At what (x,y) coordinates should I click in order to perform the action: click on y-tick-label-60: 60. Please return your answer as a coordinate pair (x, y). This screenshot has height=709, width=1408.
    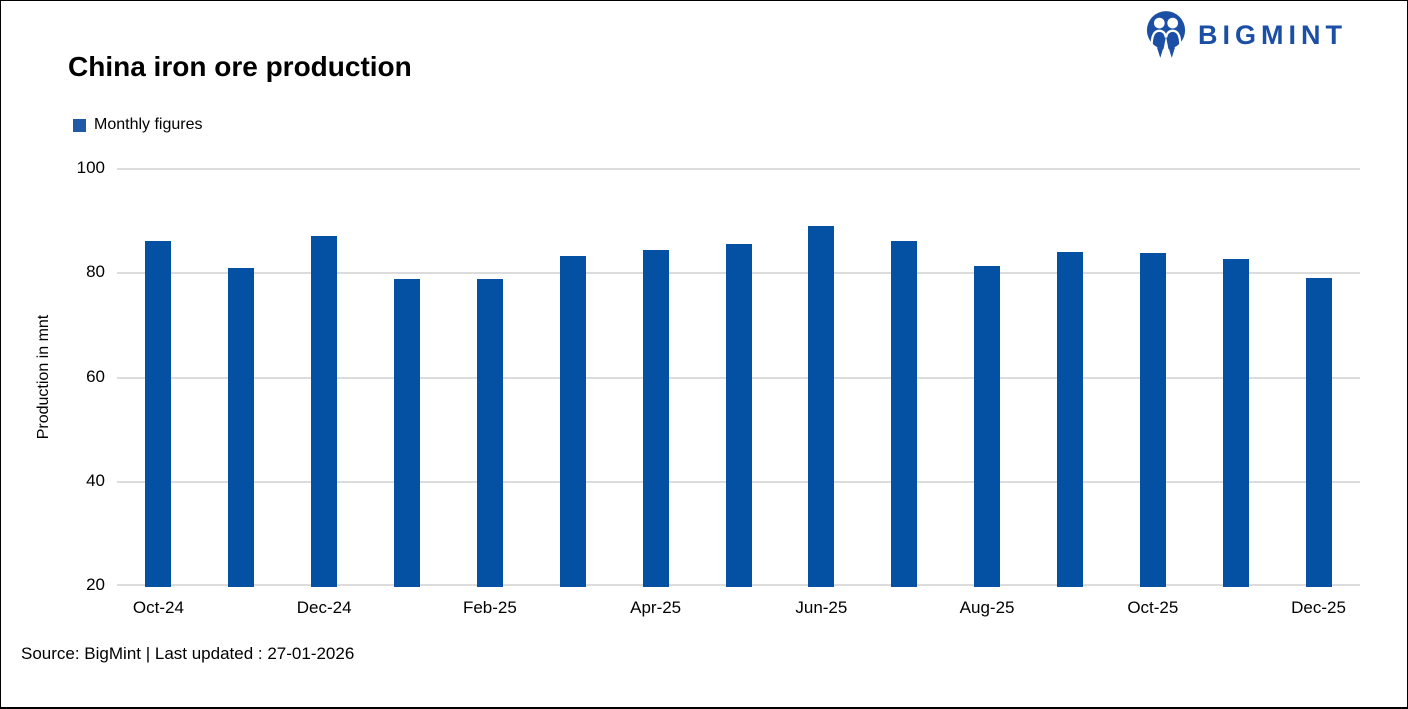
    Looking at the image, I should click on (95, 376).